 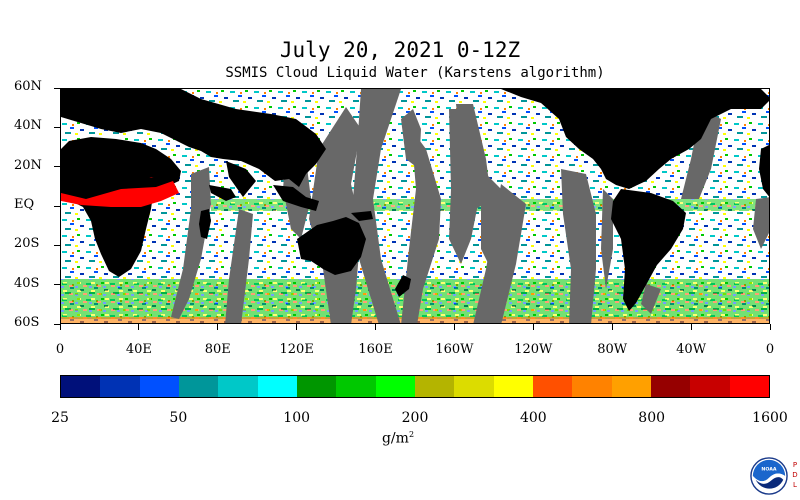 I want to click on logo-text: NOAA, so click(x=769, y=469).